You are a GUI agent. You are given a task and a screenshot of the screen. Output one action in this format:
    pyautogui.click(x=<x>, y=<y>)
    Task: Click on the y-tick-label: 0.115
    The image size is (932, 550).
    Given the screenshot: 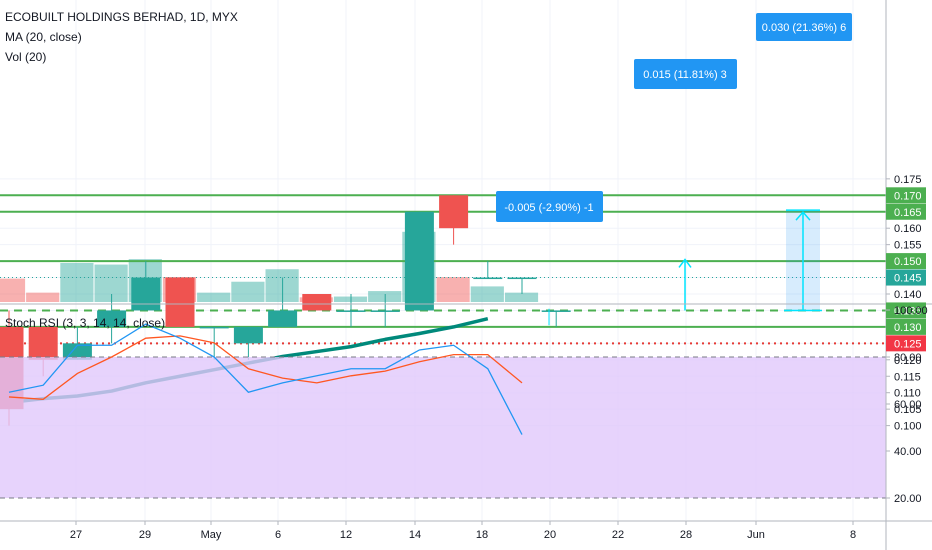 What is the action you would take?
    pyautogui.click(x=907, y=377)
    